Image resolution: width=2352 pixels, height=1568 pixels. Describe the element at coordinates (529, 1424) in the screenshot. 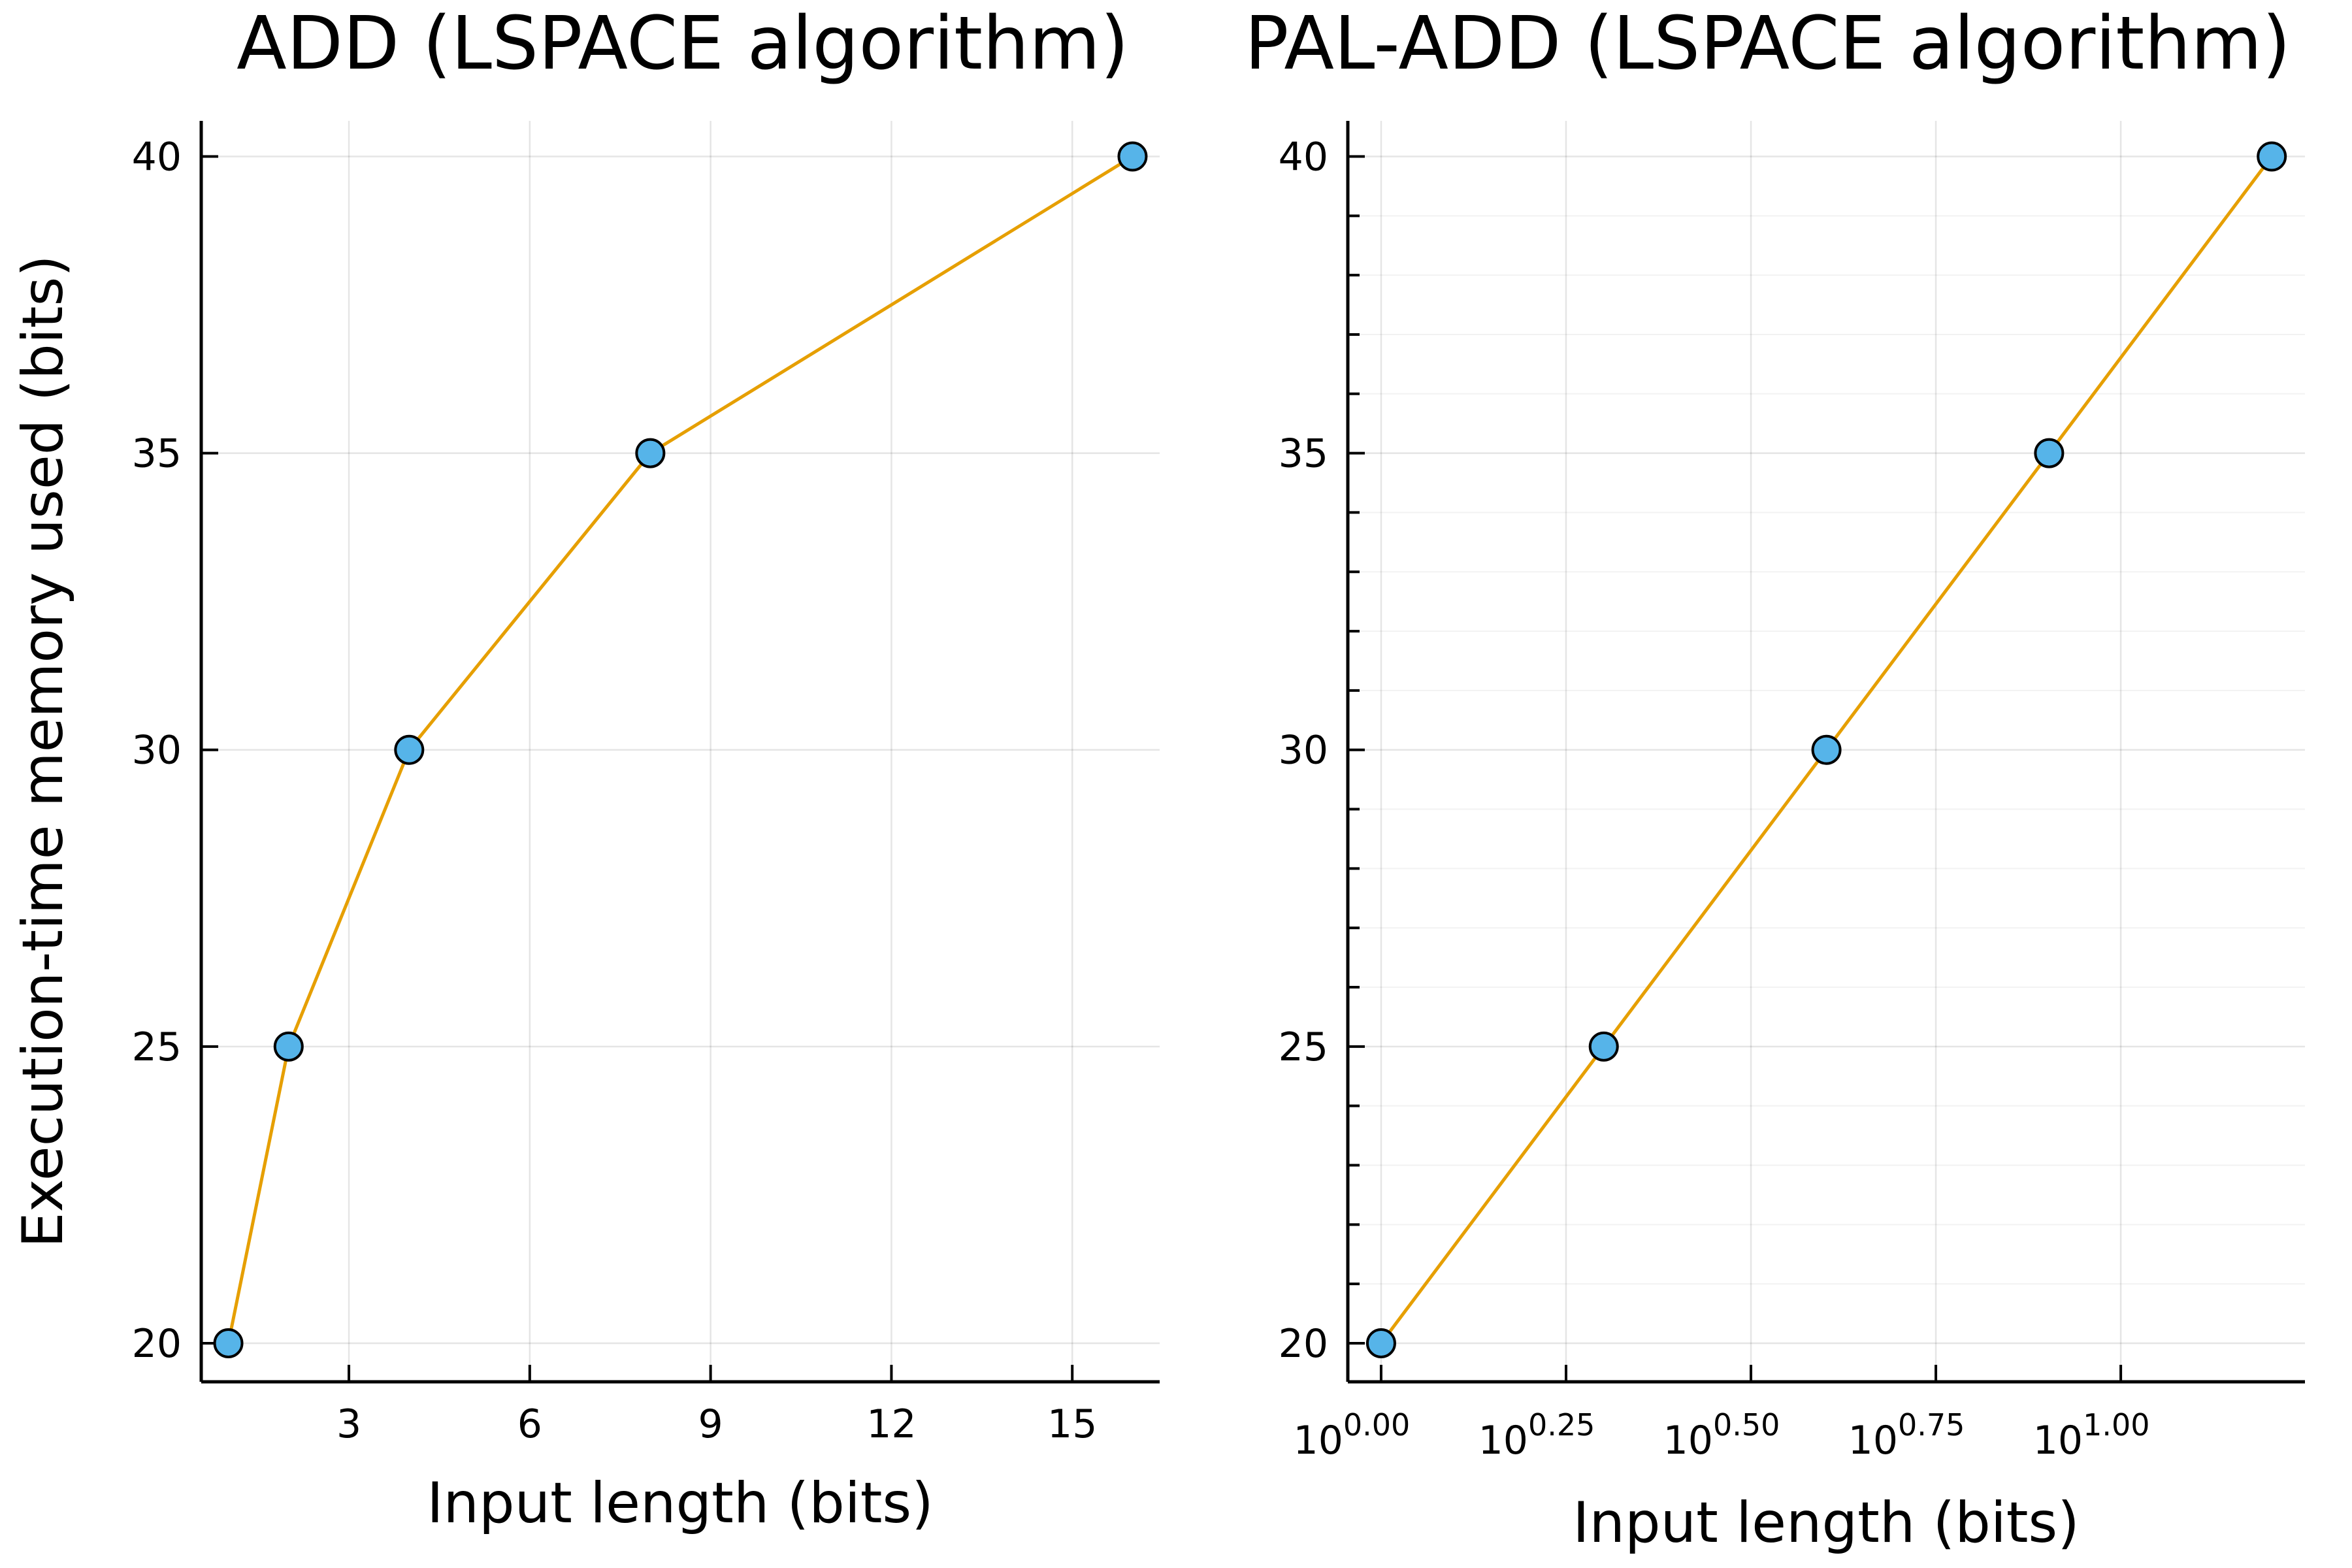

I see `tick-label-x: 6` at that location.